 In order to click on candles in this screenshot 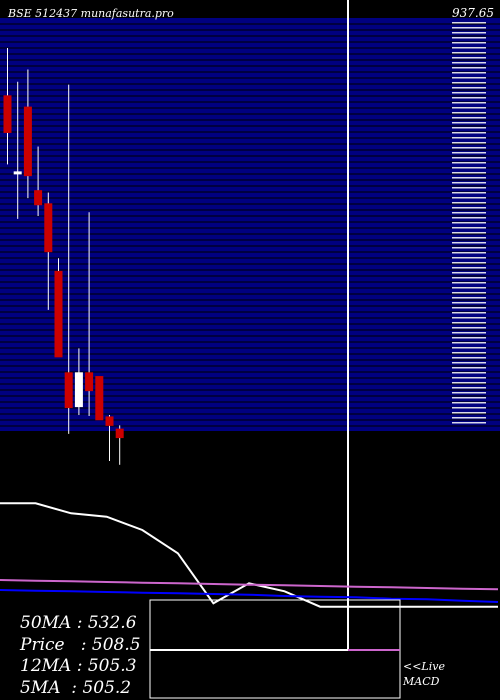, I will do `click(63, 256)`.